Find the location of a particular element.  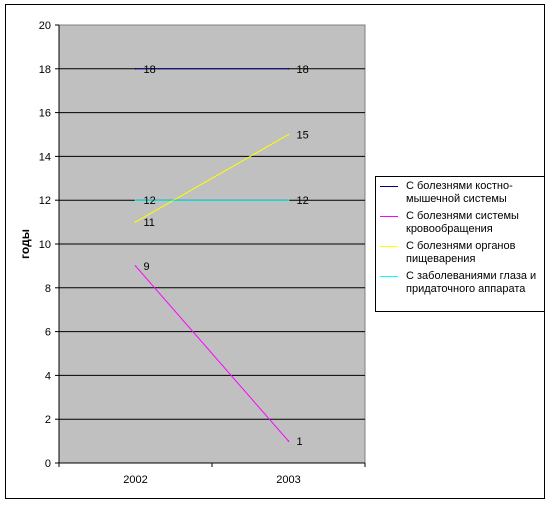

y-tick-label: 4 is located at coordinates (48, 376).